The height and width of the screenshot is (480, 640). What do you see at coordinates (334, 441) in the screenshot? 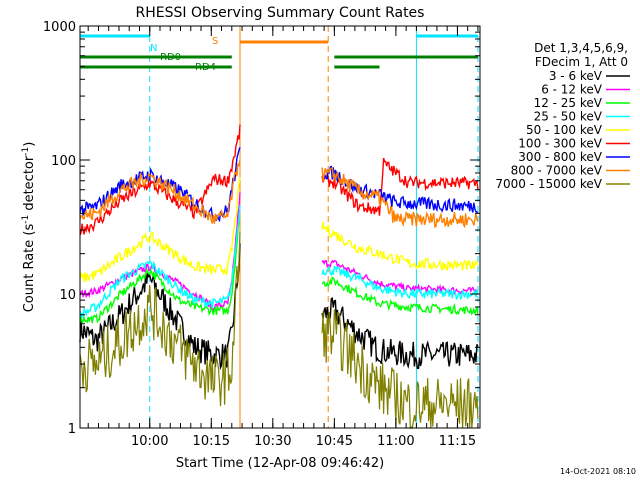
I see `x-tick-label-3: 10:45` at bounding box center [334, 441].